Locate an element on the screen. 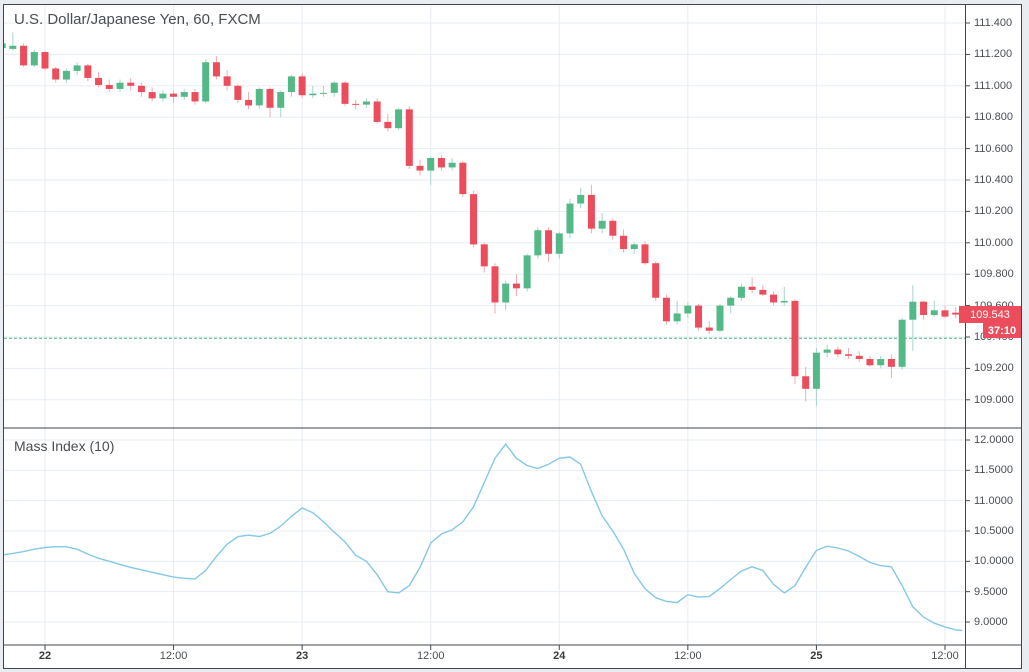 The height and width of the screenshot is (672, 1029). time-tick-label: 23 is located at coordinates (302, 656).